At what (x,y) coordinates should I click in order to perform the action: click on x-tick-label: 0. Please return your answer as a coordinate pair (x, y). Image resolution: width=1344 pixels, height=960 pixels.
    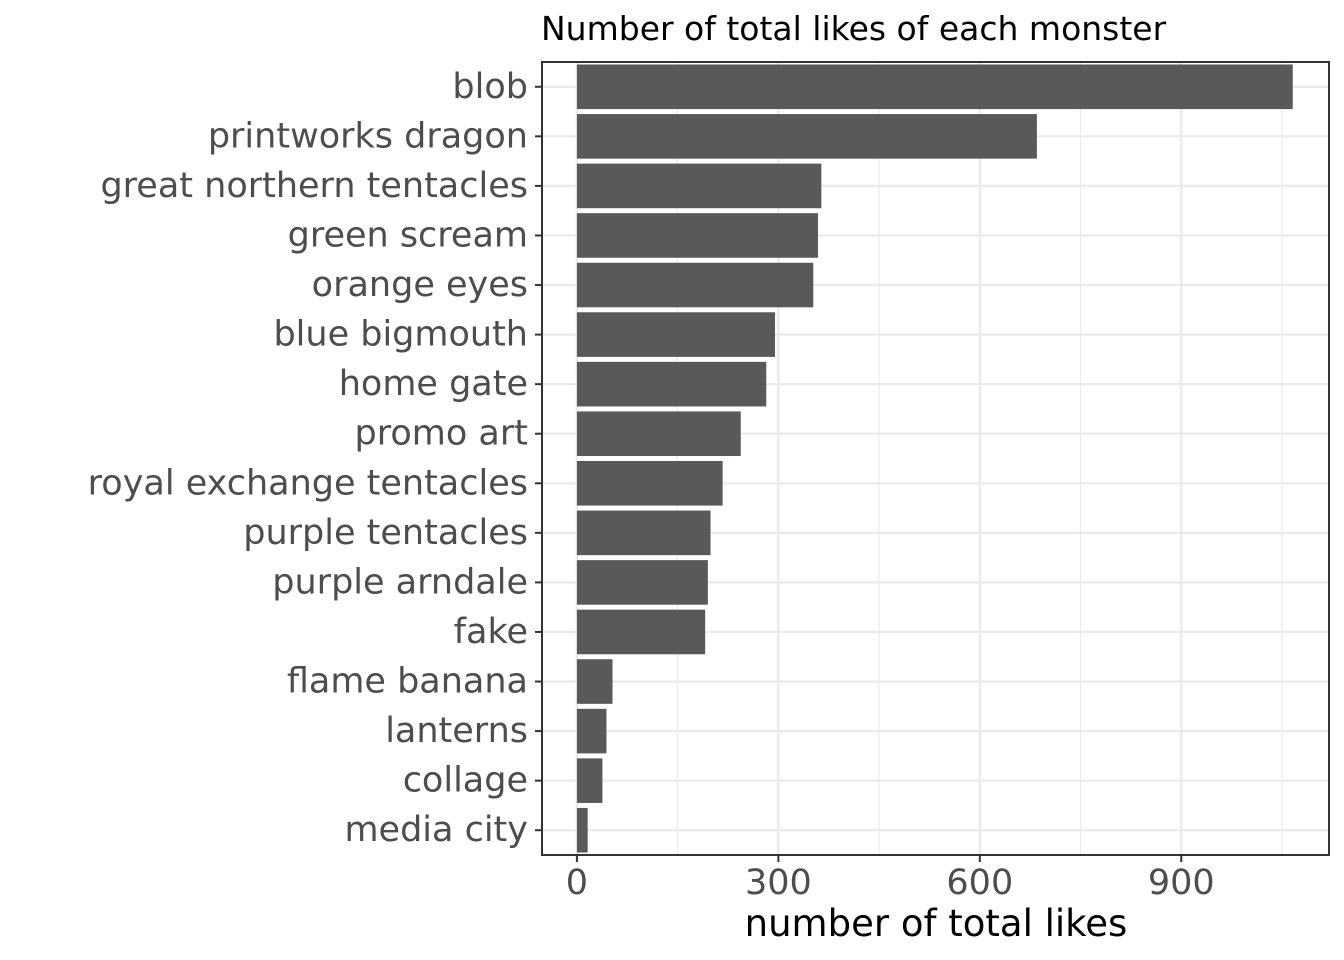
    Looking at the image, I should click on (577, 883).